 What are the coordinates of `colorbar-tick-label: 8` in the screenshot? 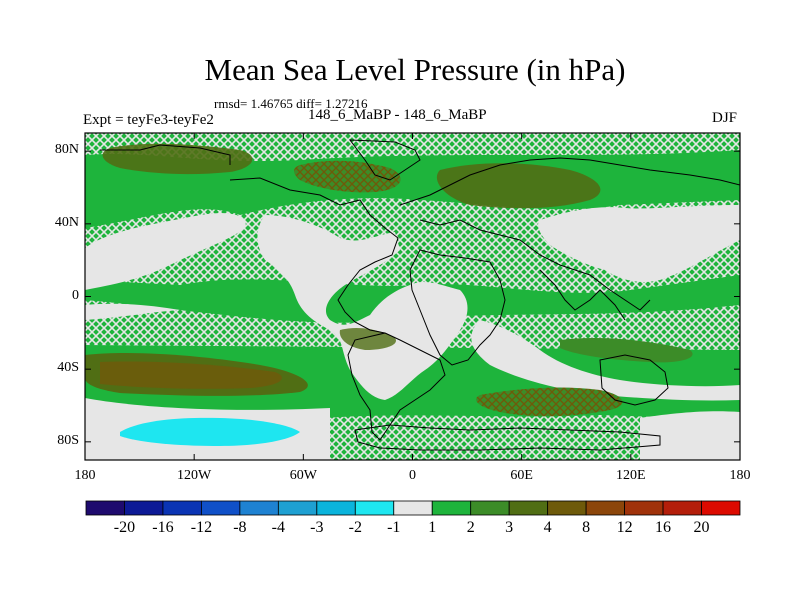 It's located at (586, 527).